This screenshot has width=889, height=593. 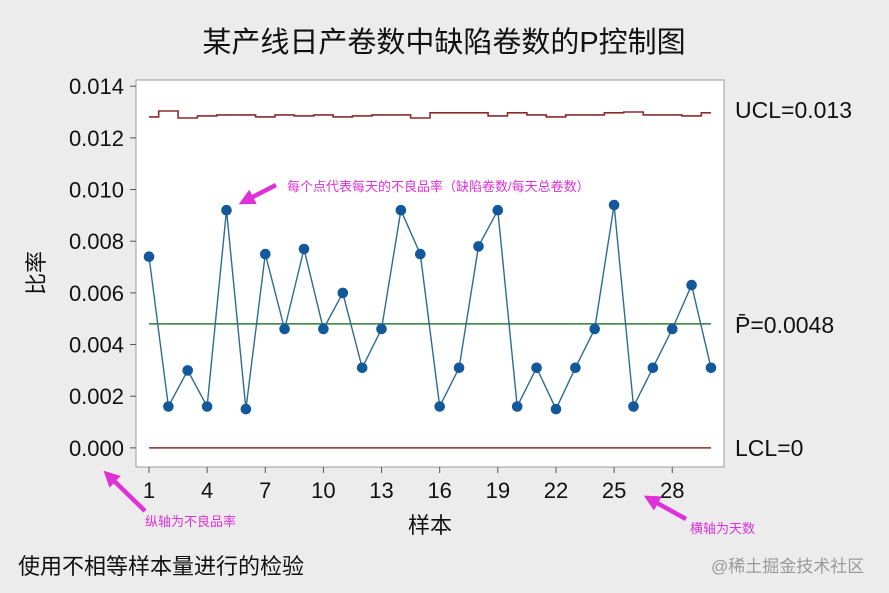 I want to click on x-tick-label: 4, so click(x=207, y=490).